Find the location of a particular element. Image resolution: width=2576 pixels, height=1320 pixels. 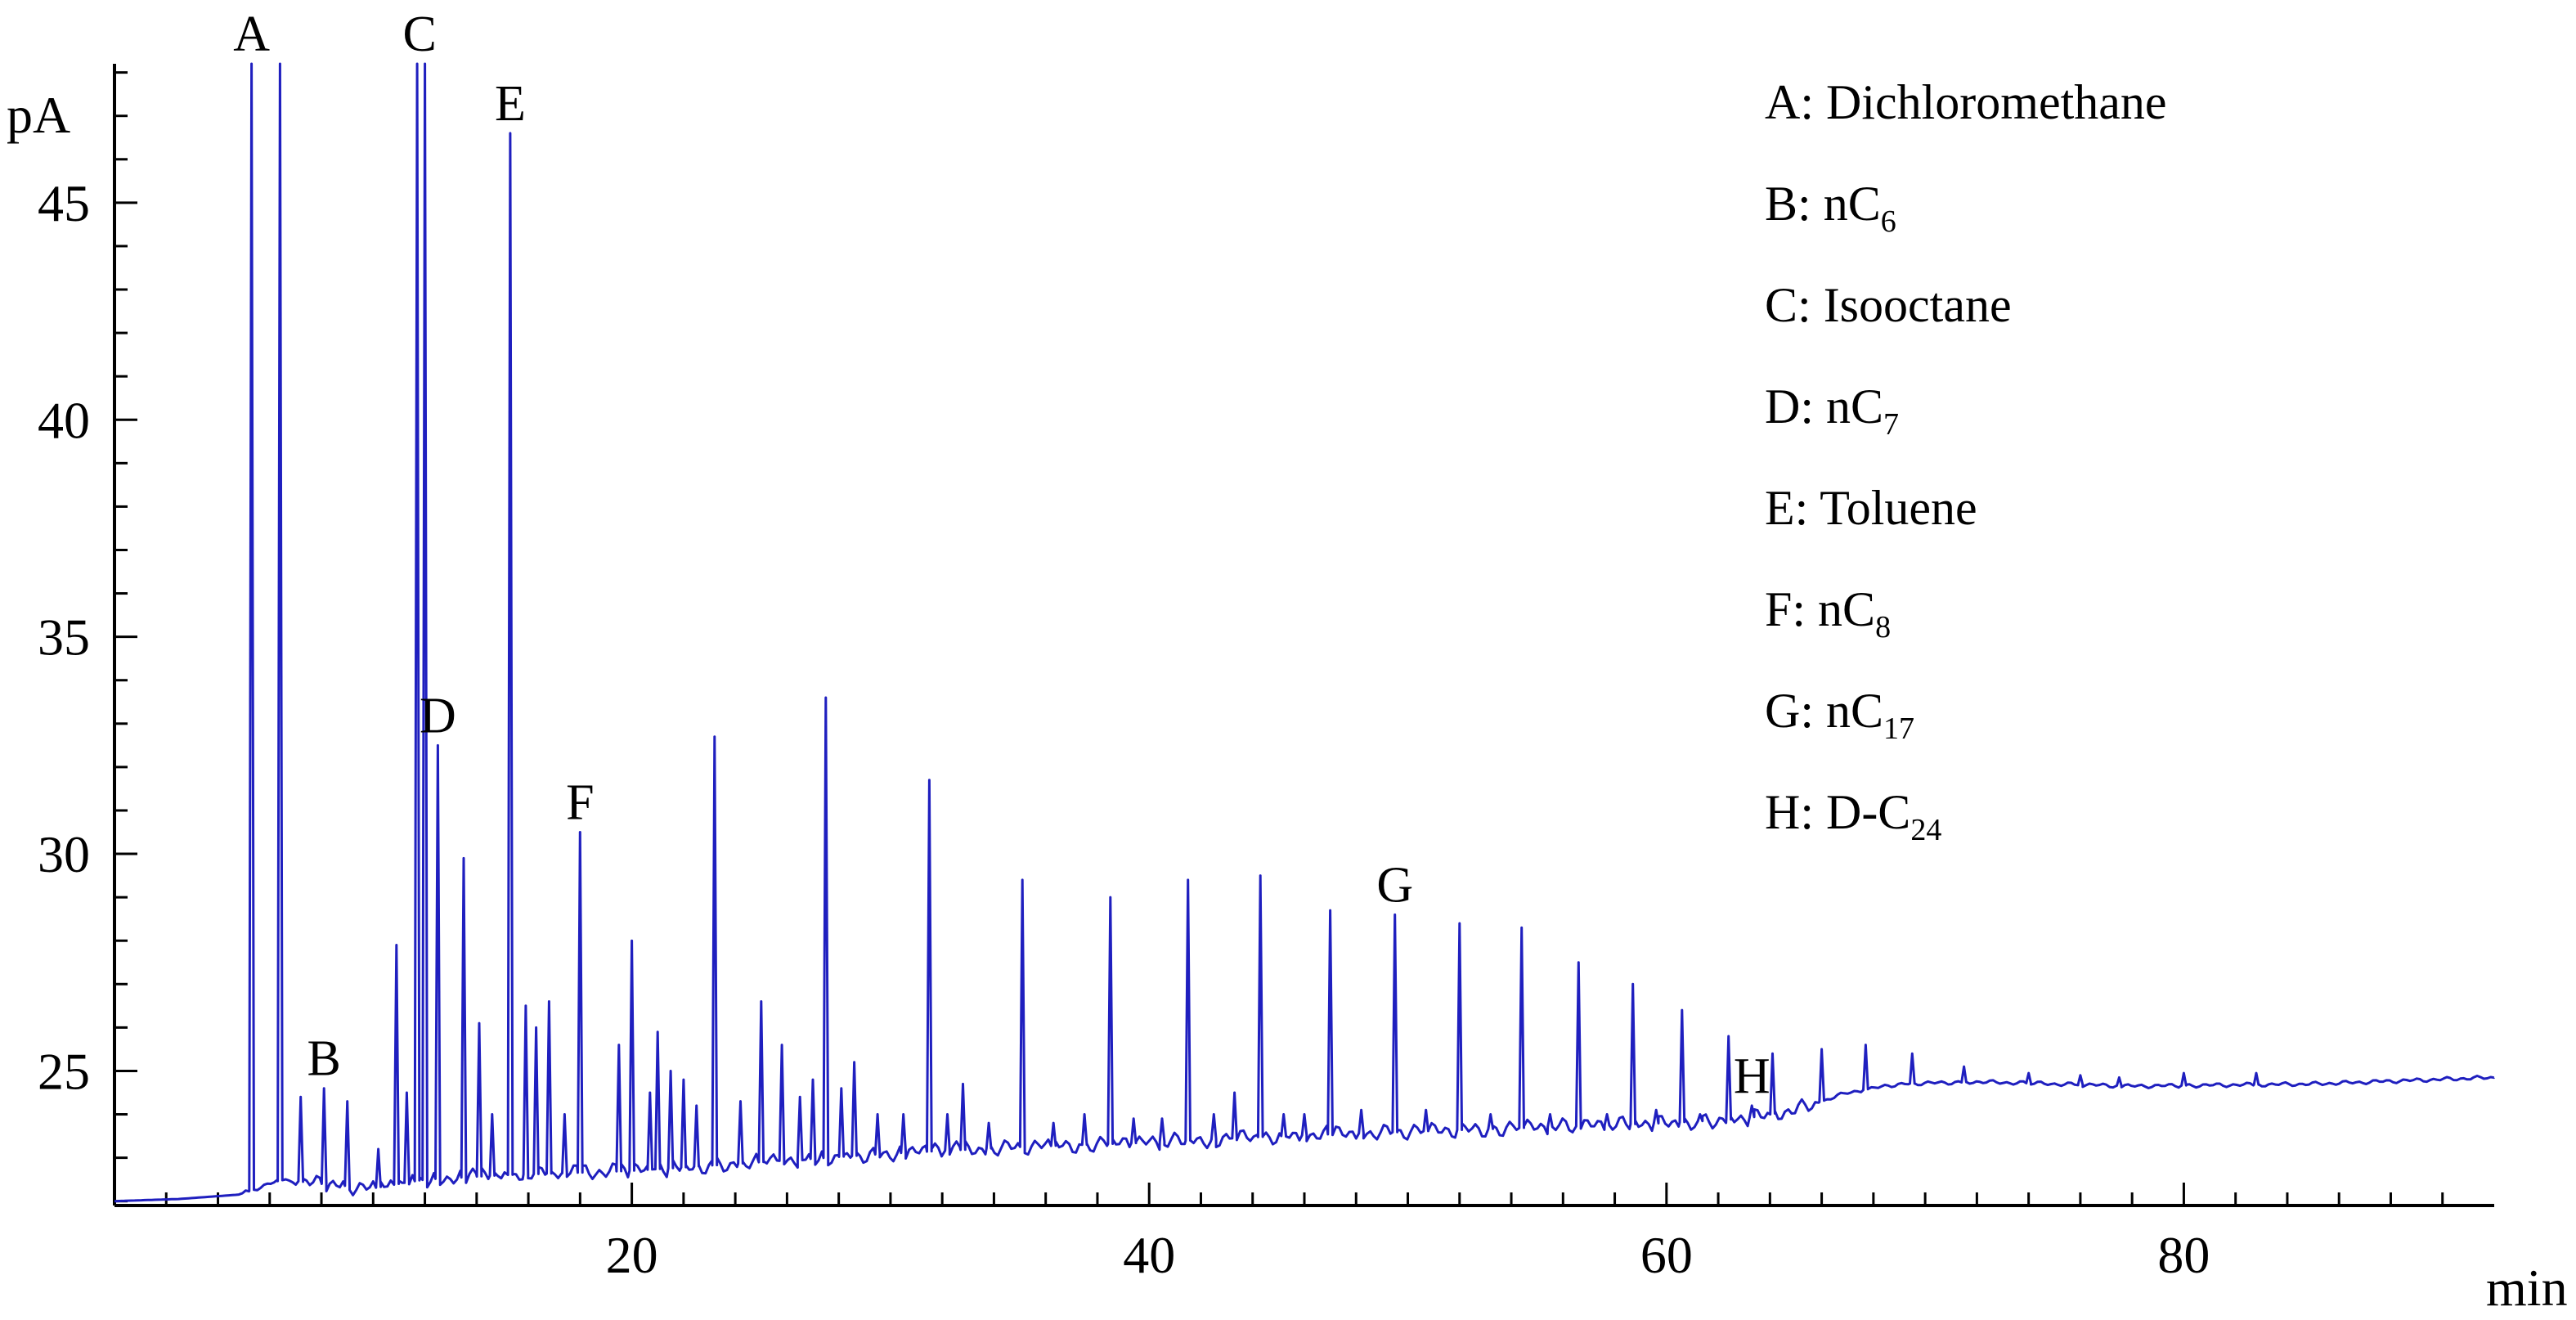

x-tick-label: 60 is located at coordinates (1667, 1255).